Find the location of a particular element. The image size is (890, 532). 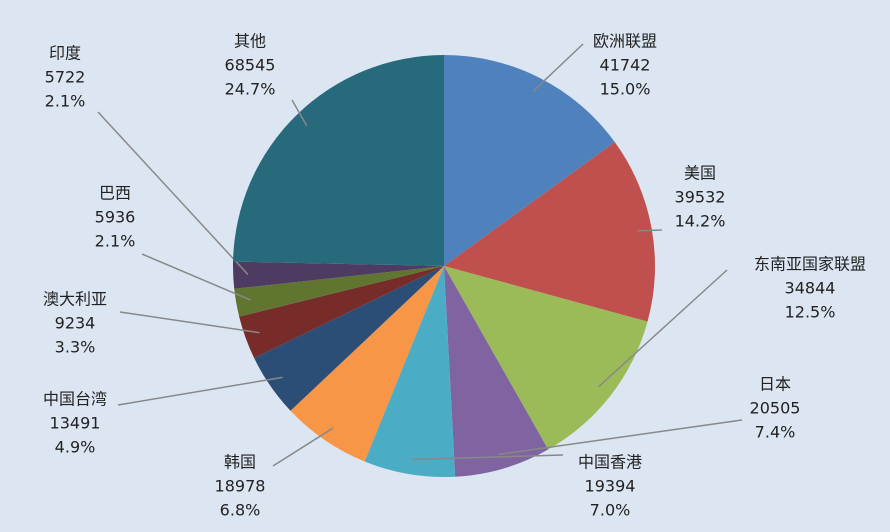

slice-label-percent: 7.0% is located at coordinates (610, 510).